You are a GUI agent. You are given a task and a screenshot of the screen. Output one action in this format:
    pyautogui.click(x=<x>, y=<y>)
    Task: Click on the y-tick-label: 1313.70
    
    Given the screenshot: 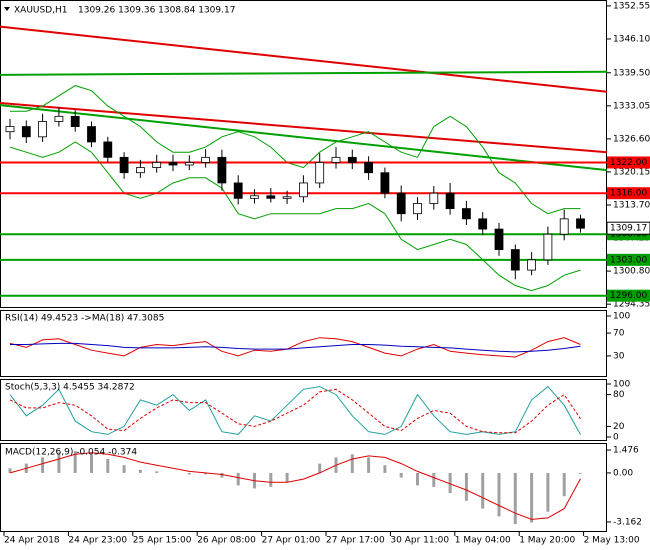 What is the action you would take?
    pyautogui.click(x=631, y=205)
    